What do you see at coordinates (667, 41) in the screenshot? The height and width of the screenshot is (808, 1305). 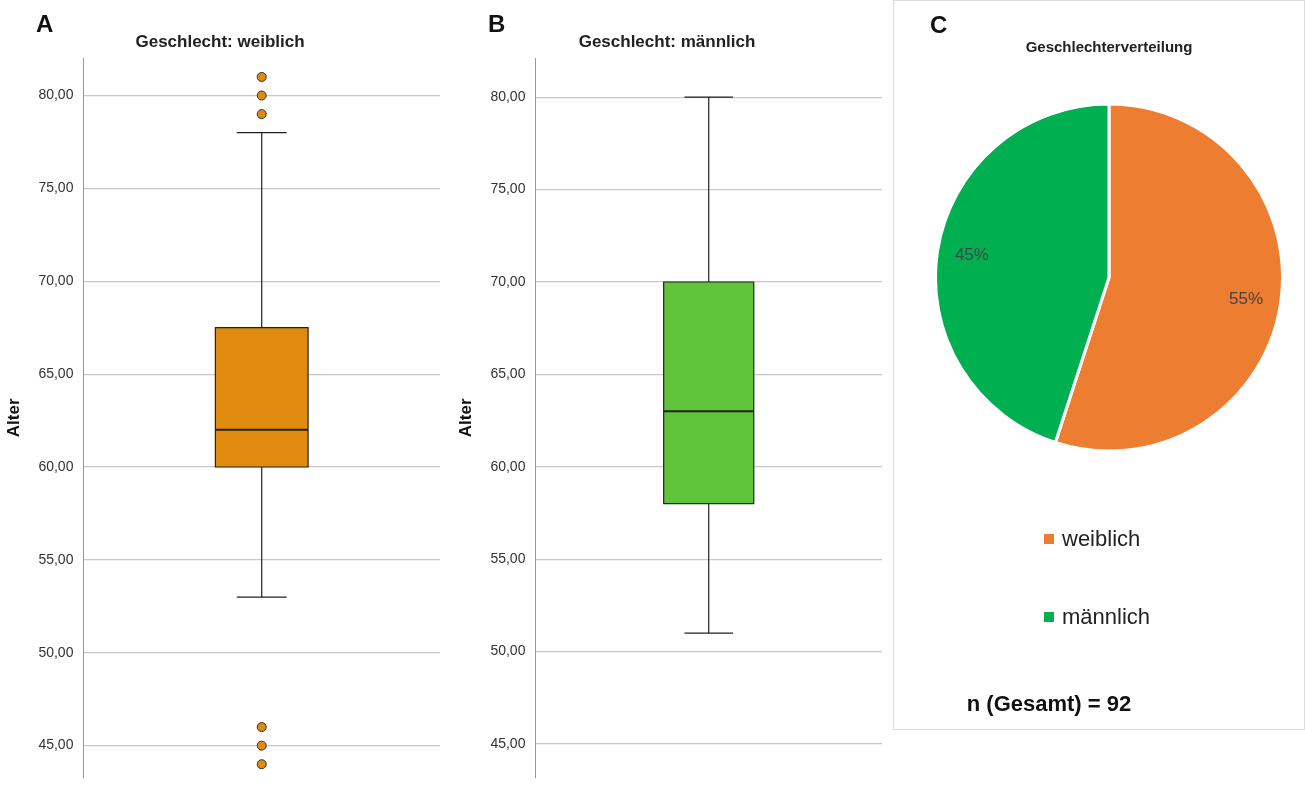 I see `chart-title: Geschlecht: männlich` at bounding box center [667, 41].